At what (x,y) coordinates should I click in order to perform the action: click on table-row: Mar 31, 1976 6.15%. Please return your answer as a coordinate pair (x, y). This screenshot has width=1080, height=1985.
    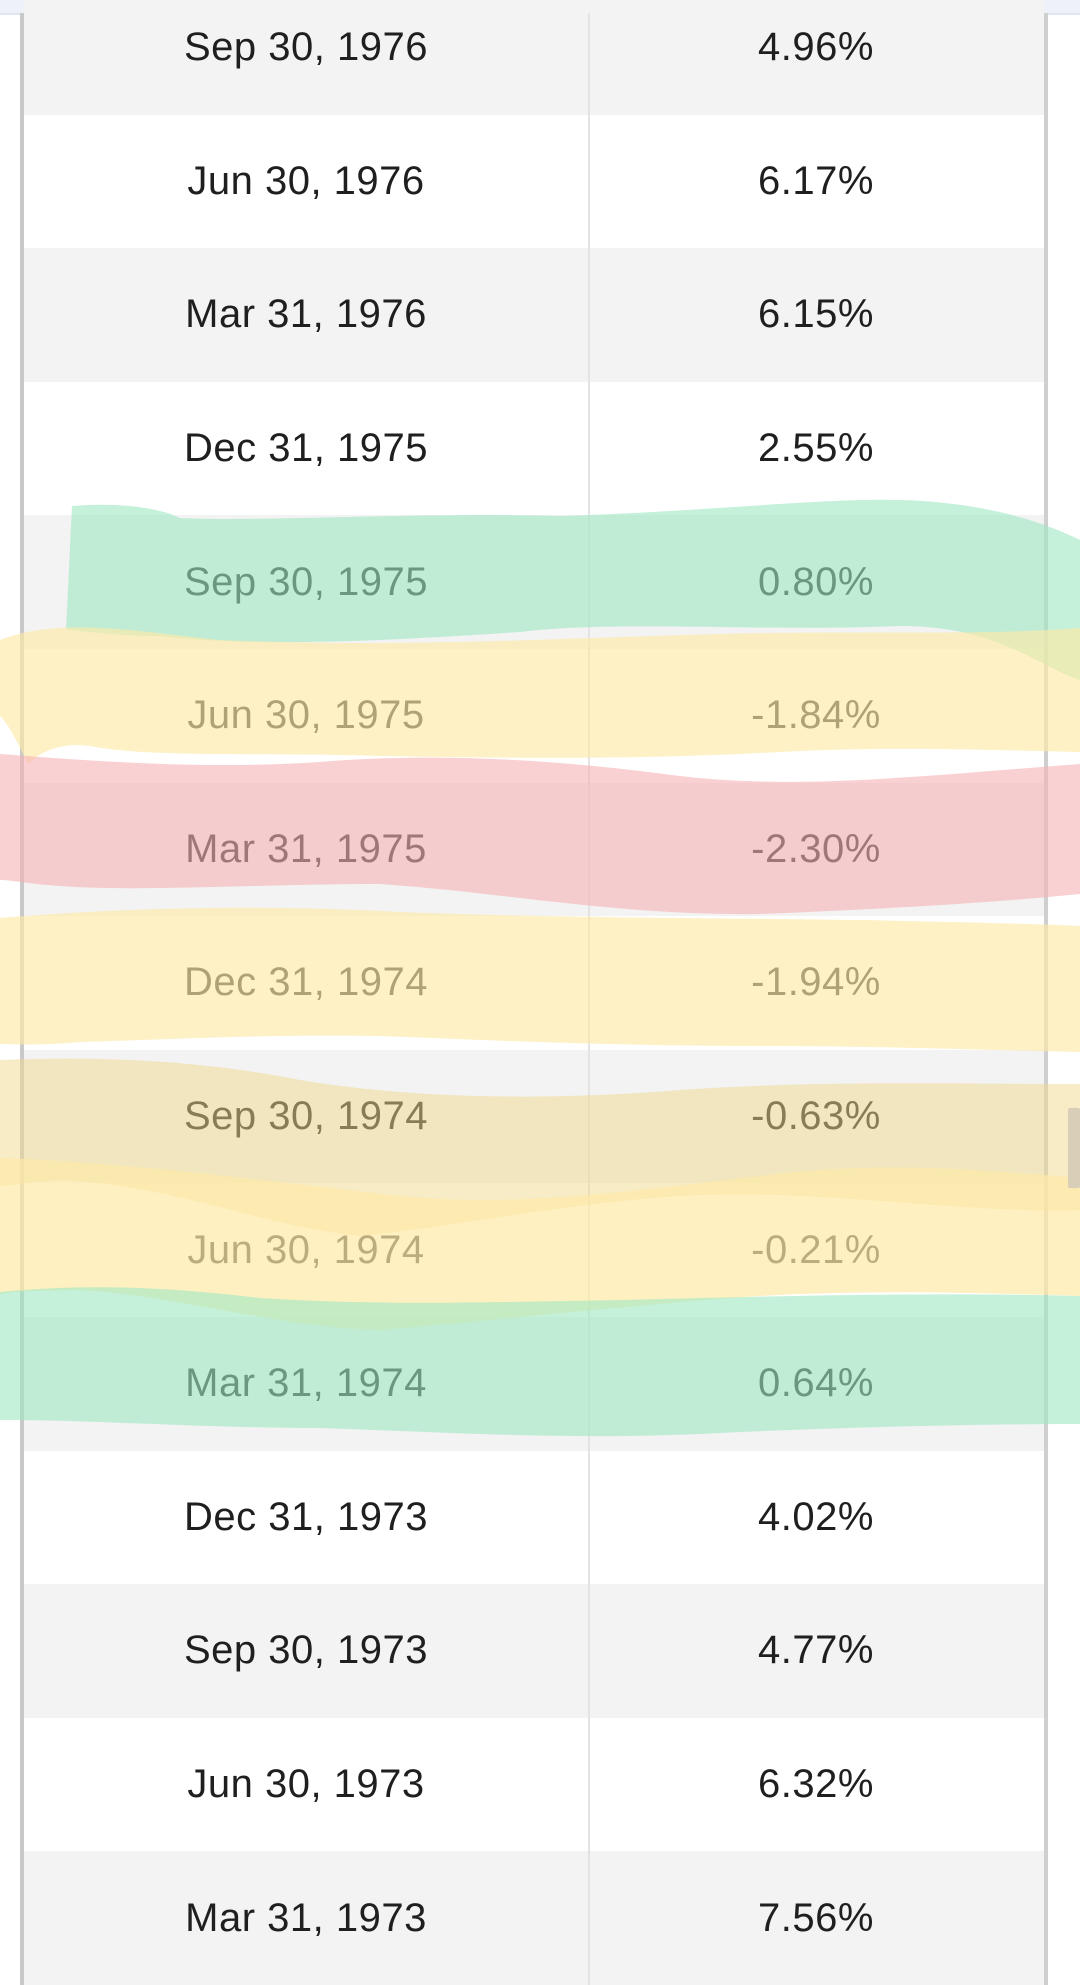
    Looking at the image, I should click on (534, 315).